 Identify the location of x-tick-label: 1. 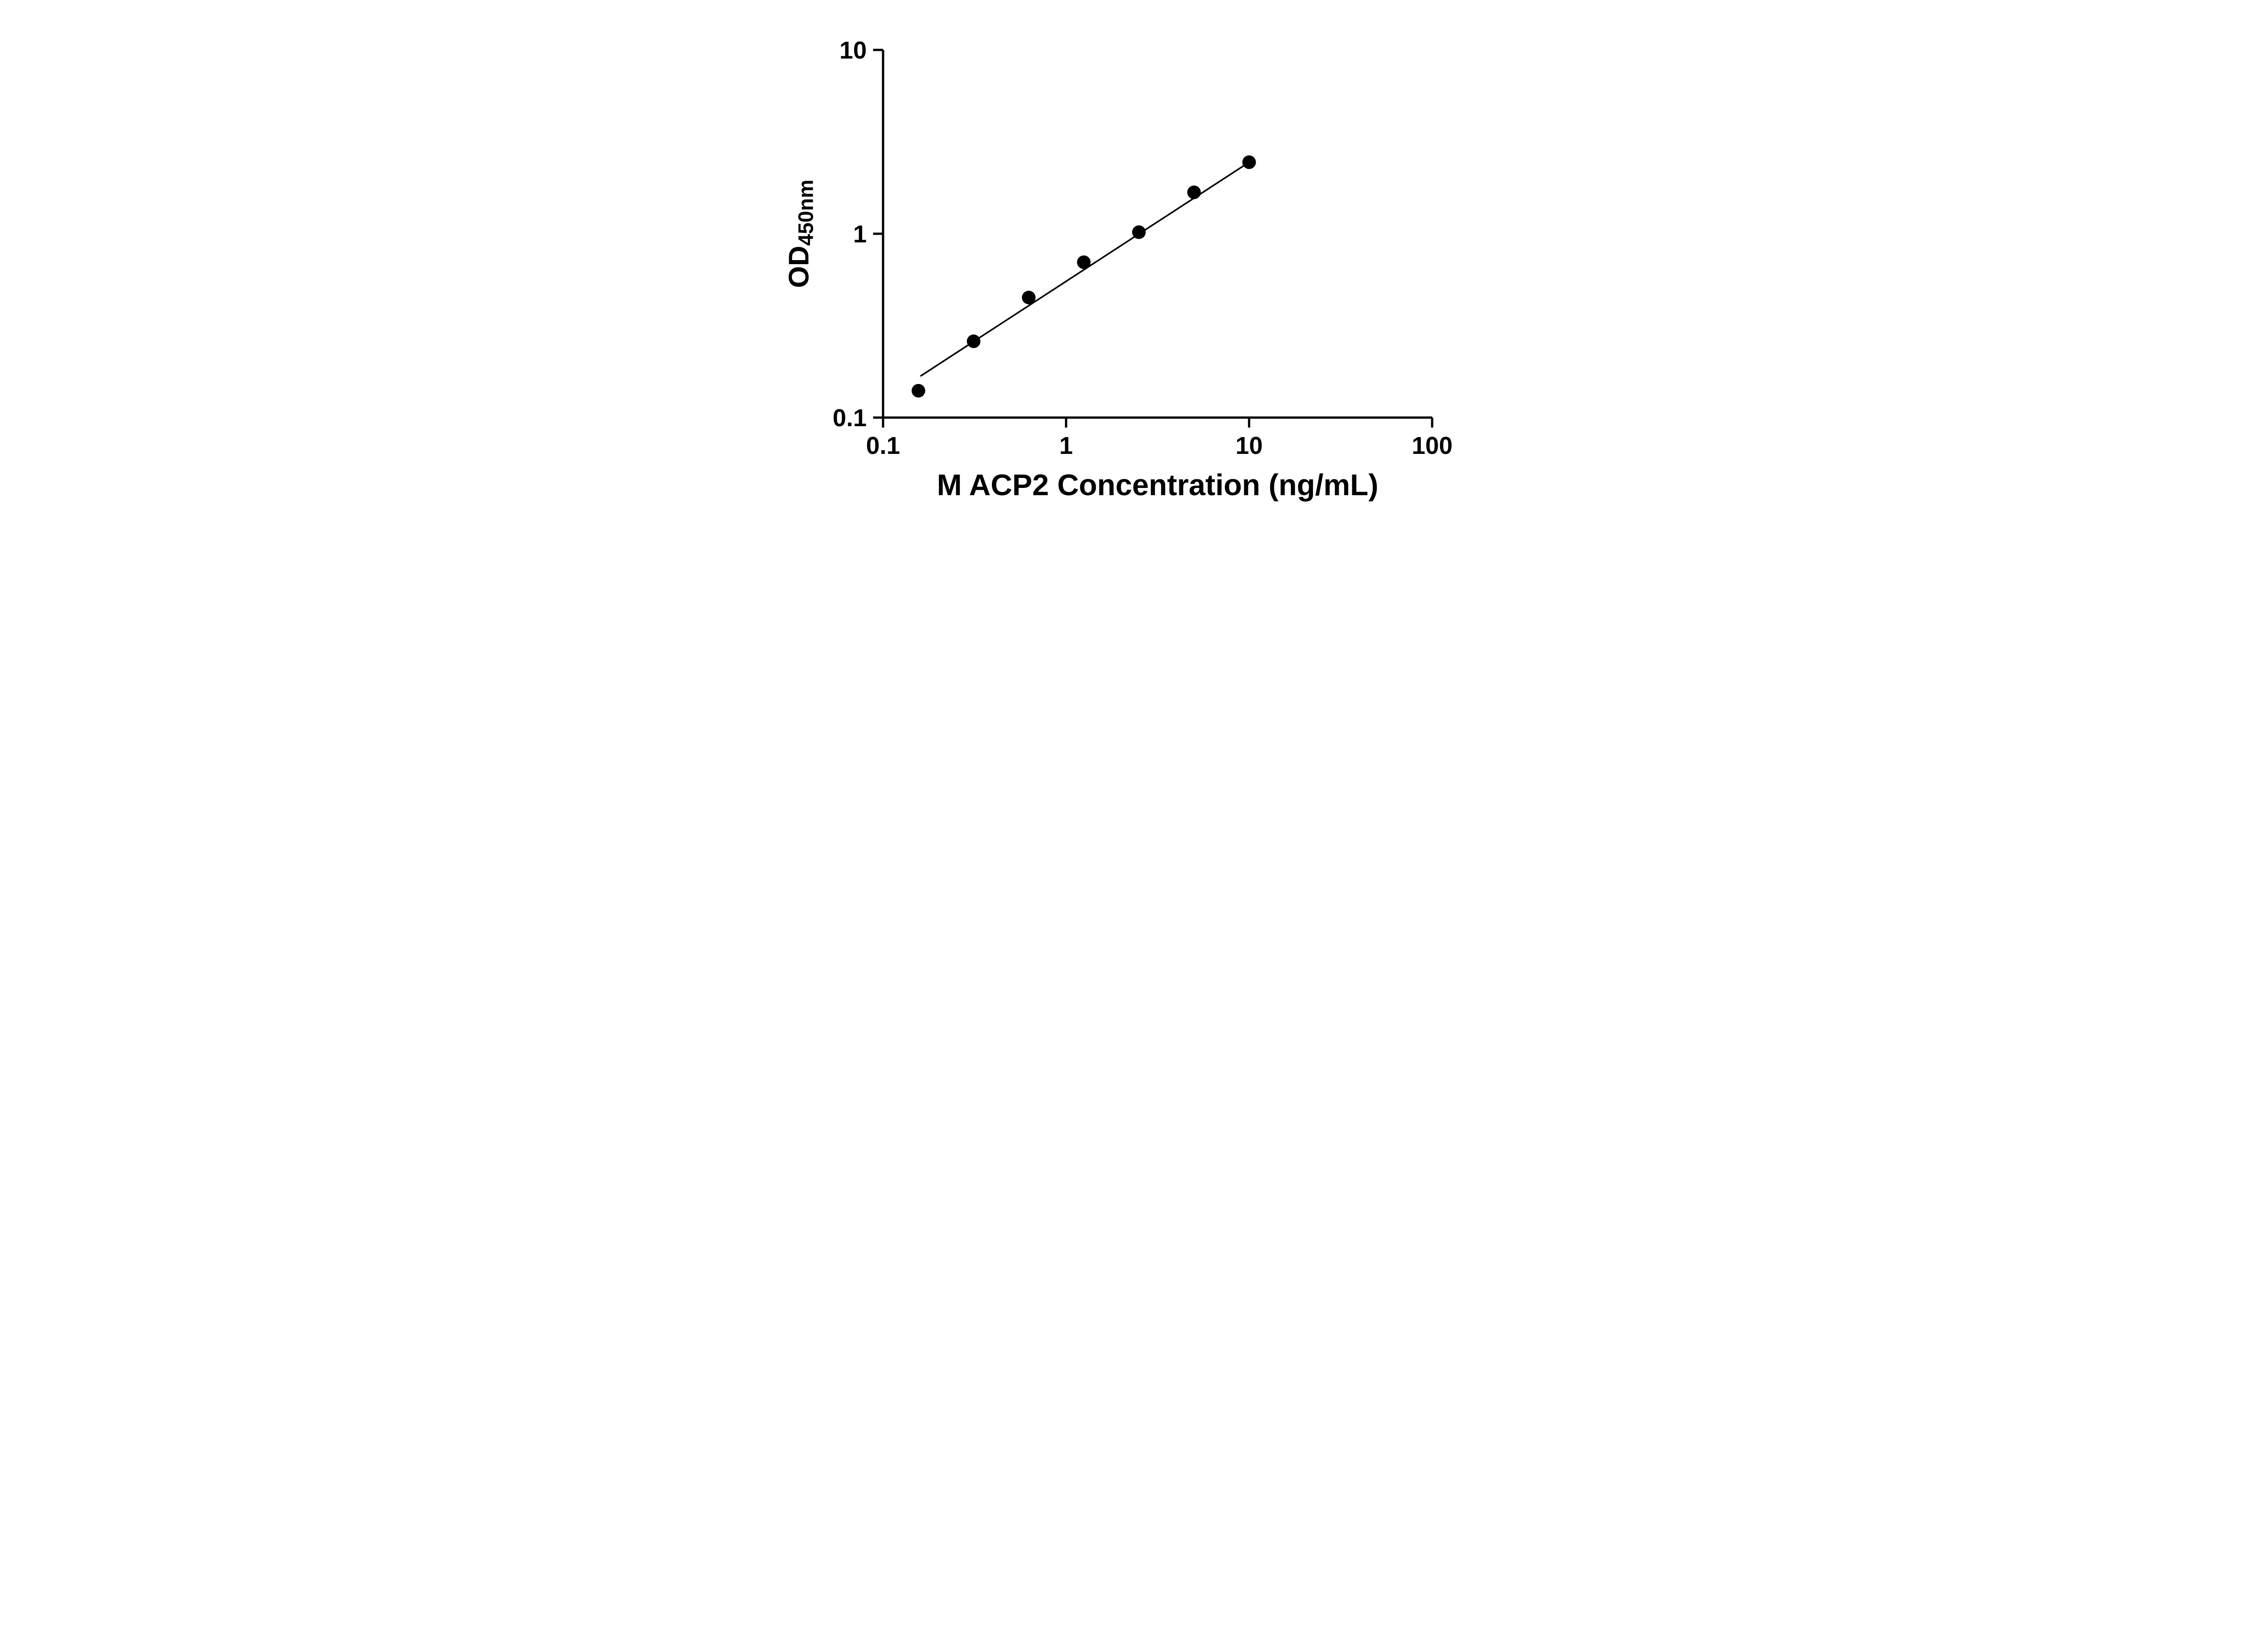
(1066, 445).